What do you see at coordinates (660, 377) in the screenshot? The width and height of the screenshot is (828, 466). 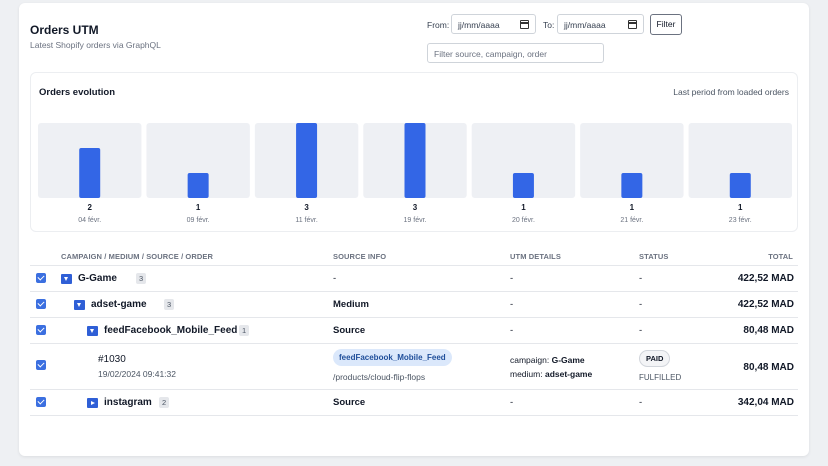 I see `fulfillment-status: FULFILLED` at bounding box center [660, 377].